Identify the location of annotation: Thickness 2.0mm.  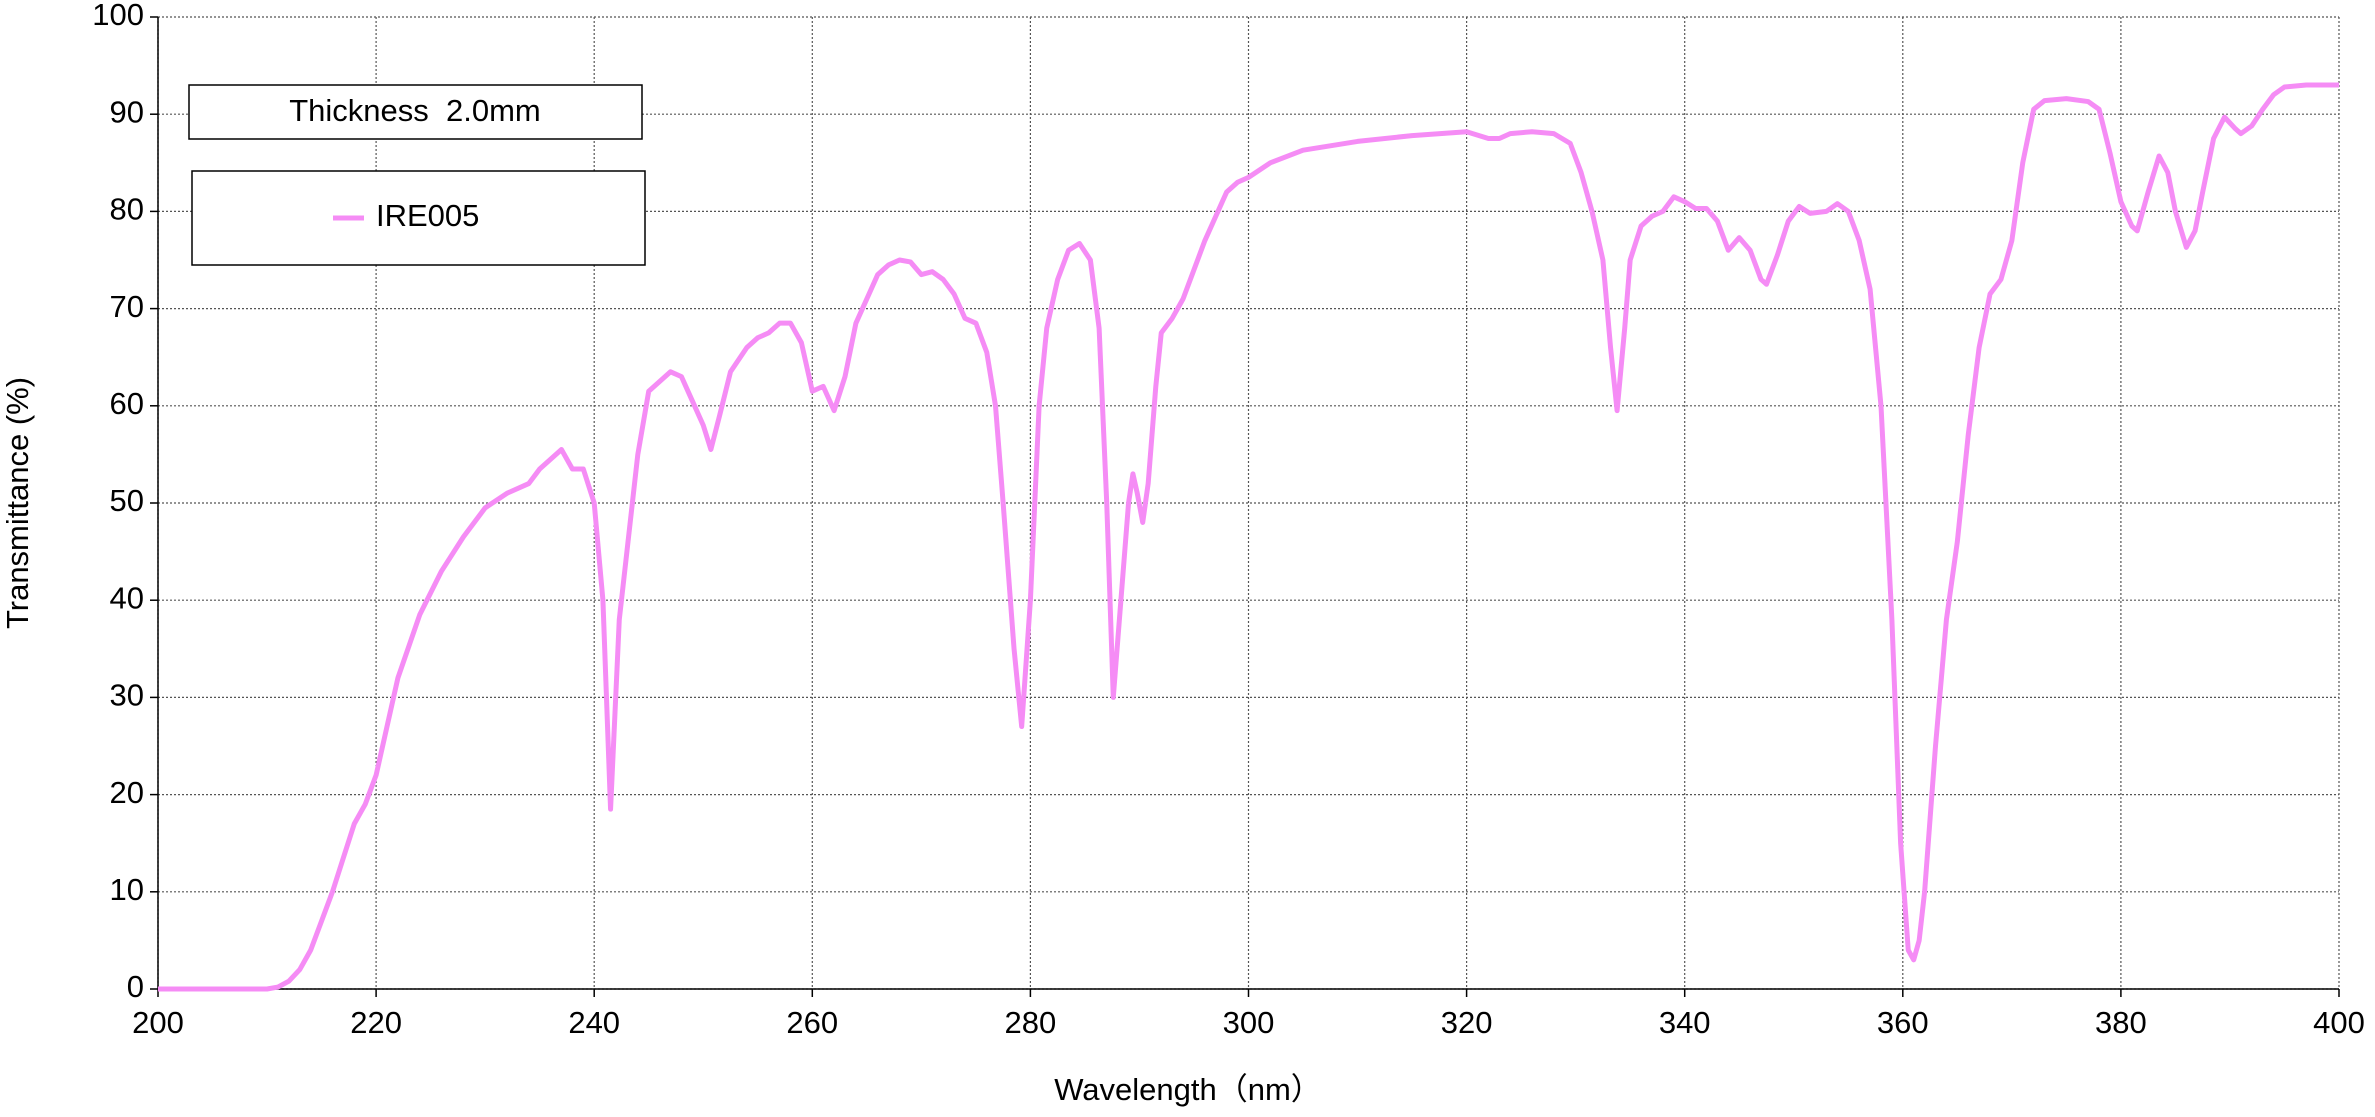
(415, 110).